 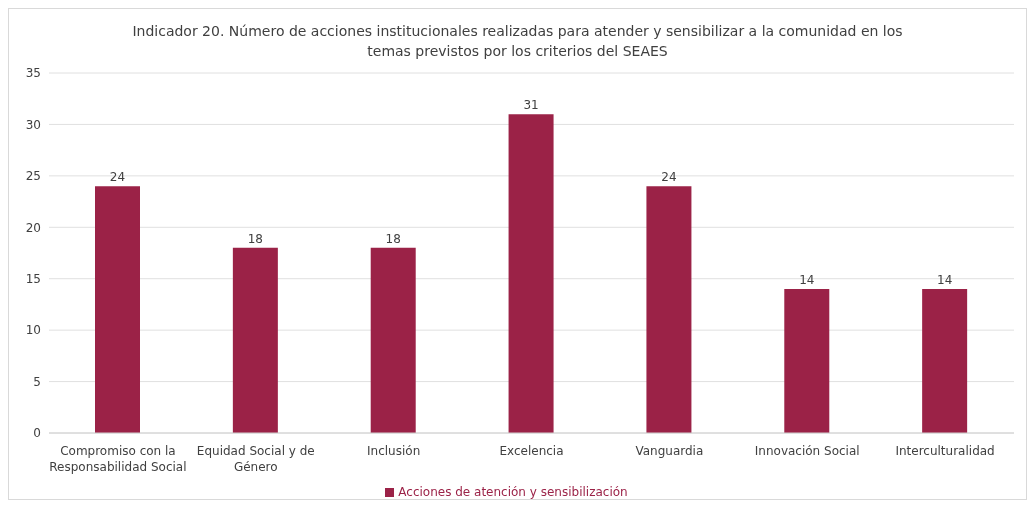 What do you see at coordinates (669, 451) in the screenshot?
I see `x-tick-label: Vanguardia` at bounding box center [669, 451].